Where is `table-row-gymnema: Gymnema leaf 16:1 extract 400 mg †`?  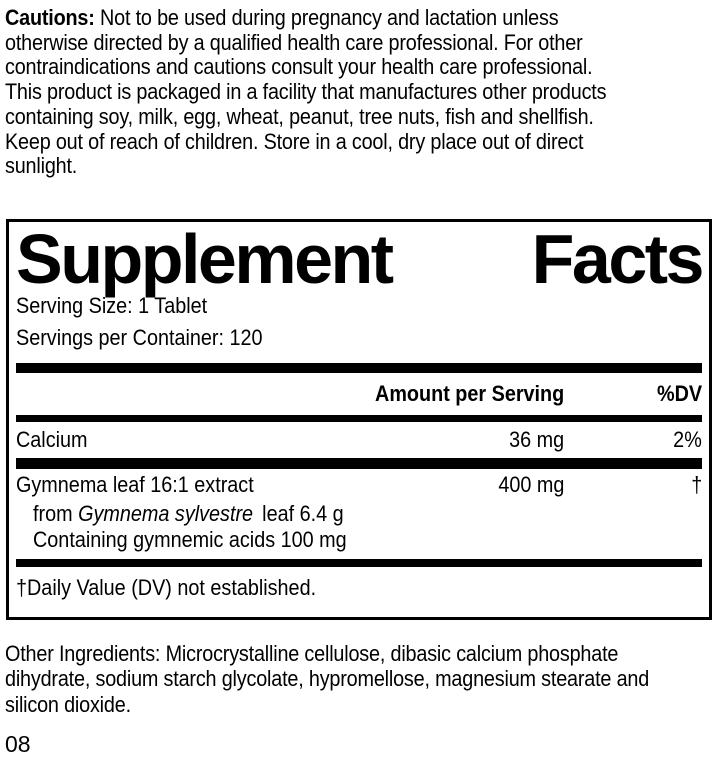 table-row-gymnema: Gymnema leaf 16:1 extract 400 mg † is located at coordinates (359, 485).